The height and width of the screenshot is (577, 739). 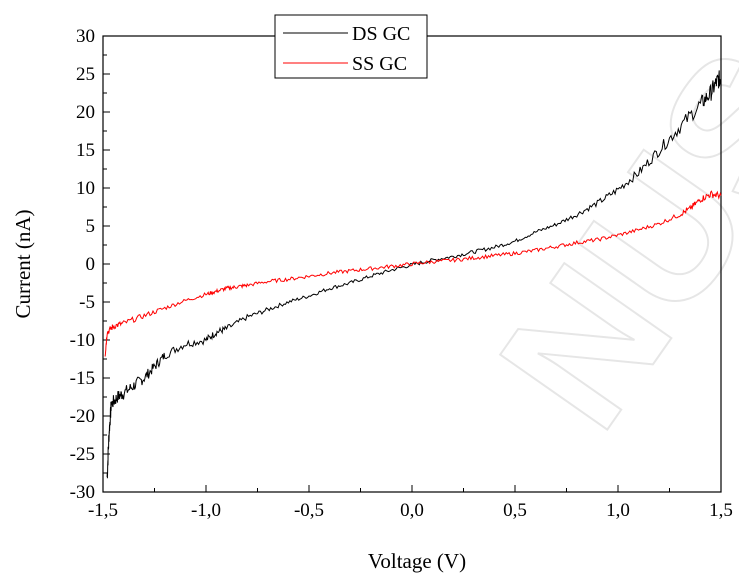 I want to click on legend-label: DS GC, so click(x=381, y=34).